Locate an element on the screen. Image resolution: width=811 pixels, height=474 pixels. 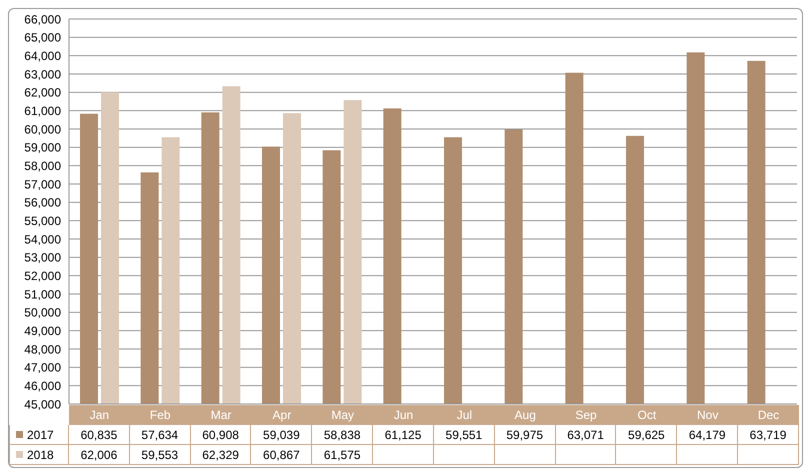
y-tick-label: 57,000 is located at coordinates (43, 184).